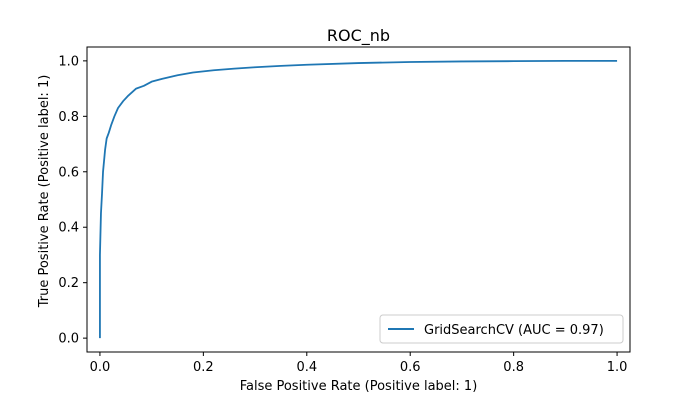 The image size is (700, 400). I want to click on x-tick-label: 1.0, so click(617, 367).